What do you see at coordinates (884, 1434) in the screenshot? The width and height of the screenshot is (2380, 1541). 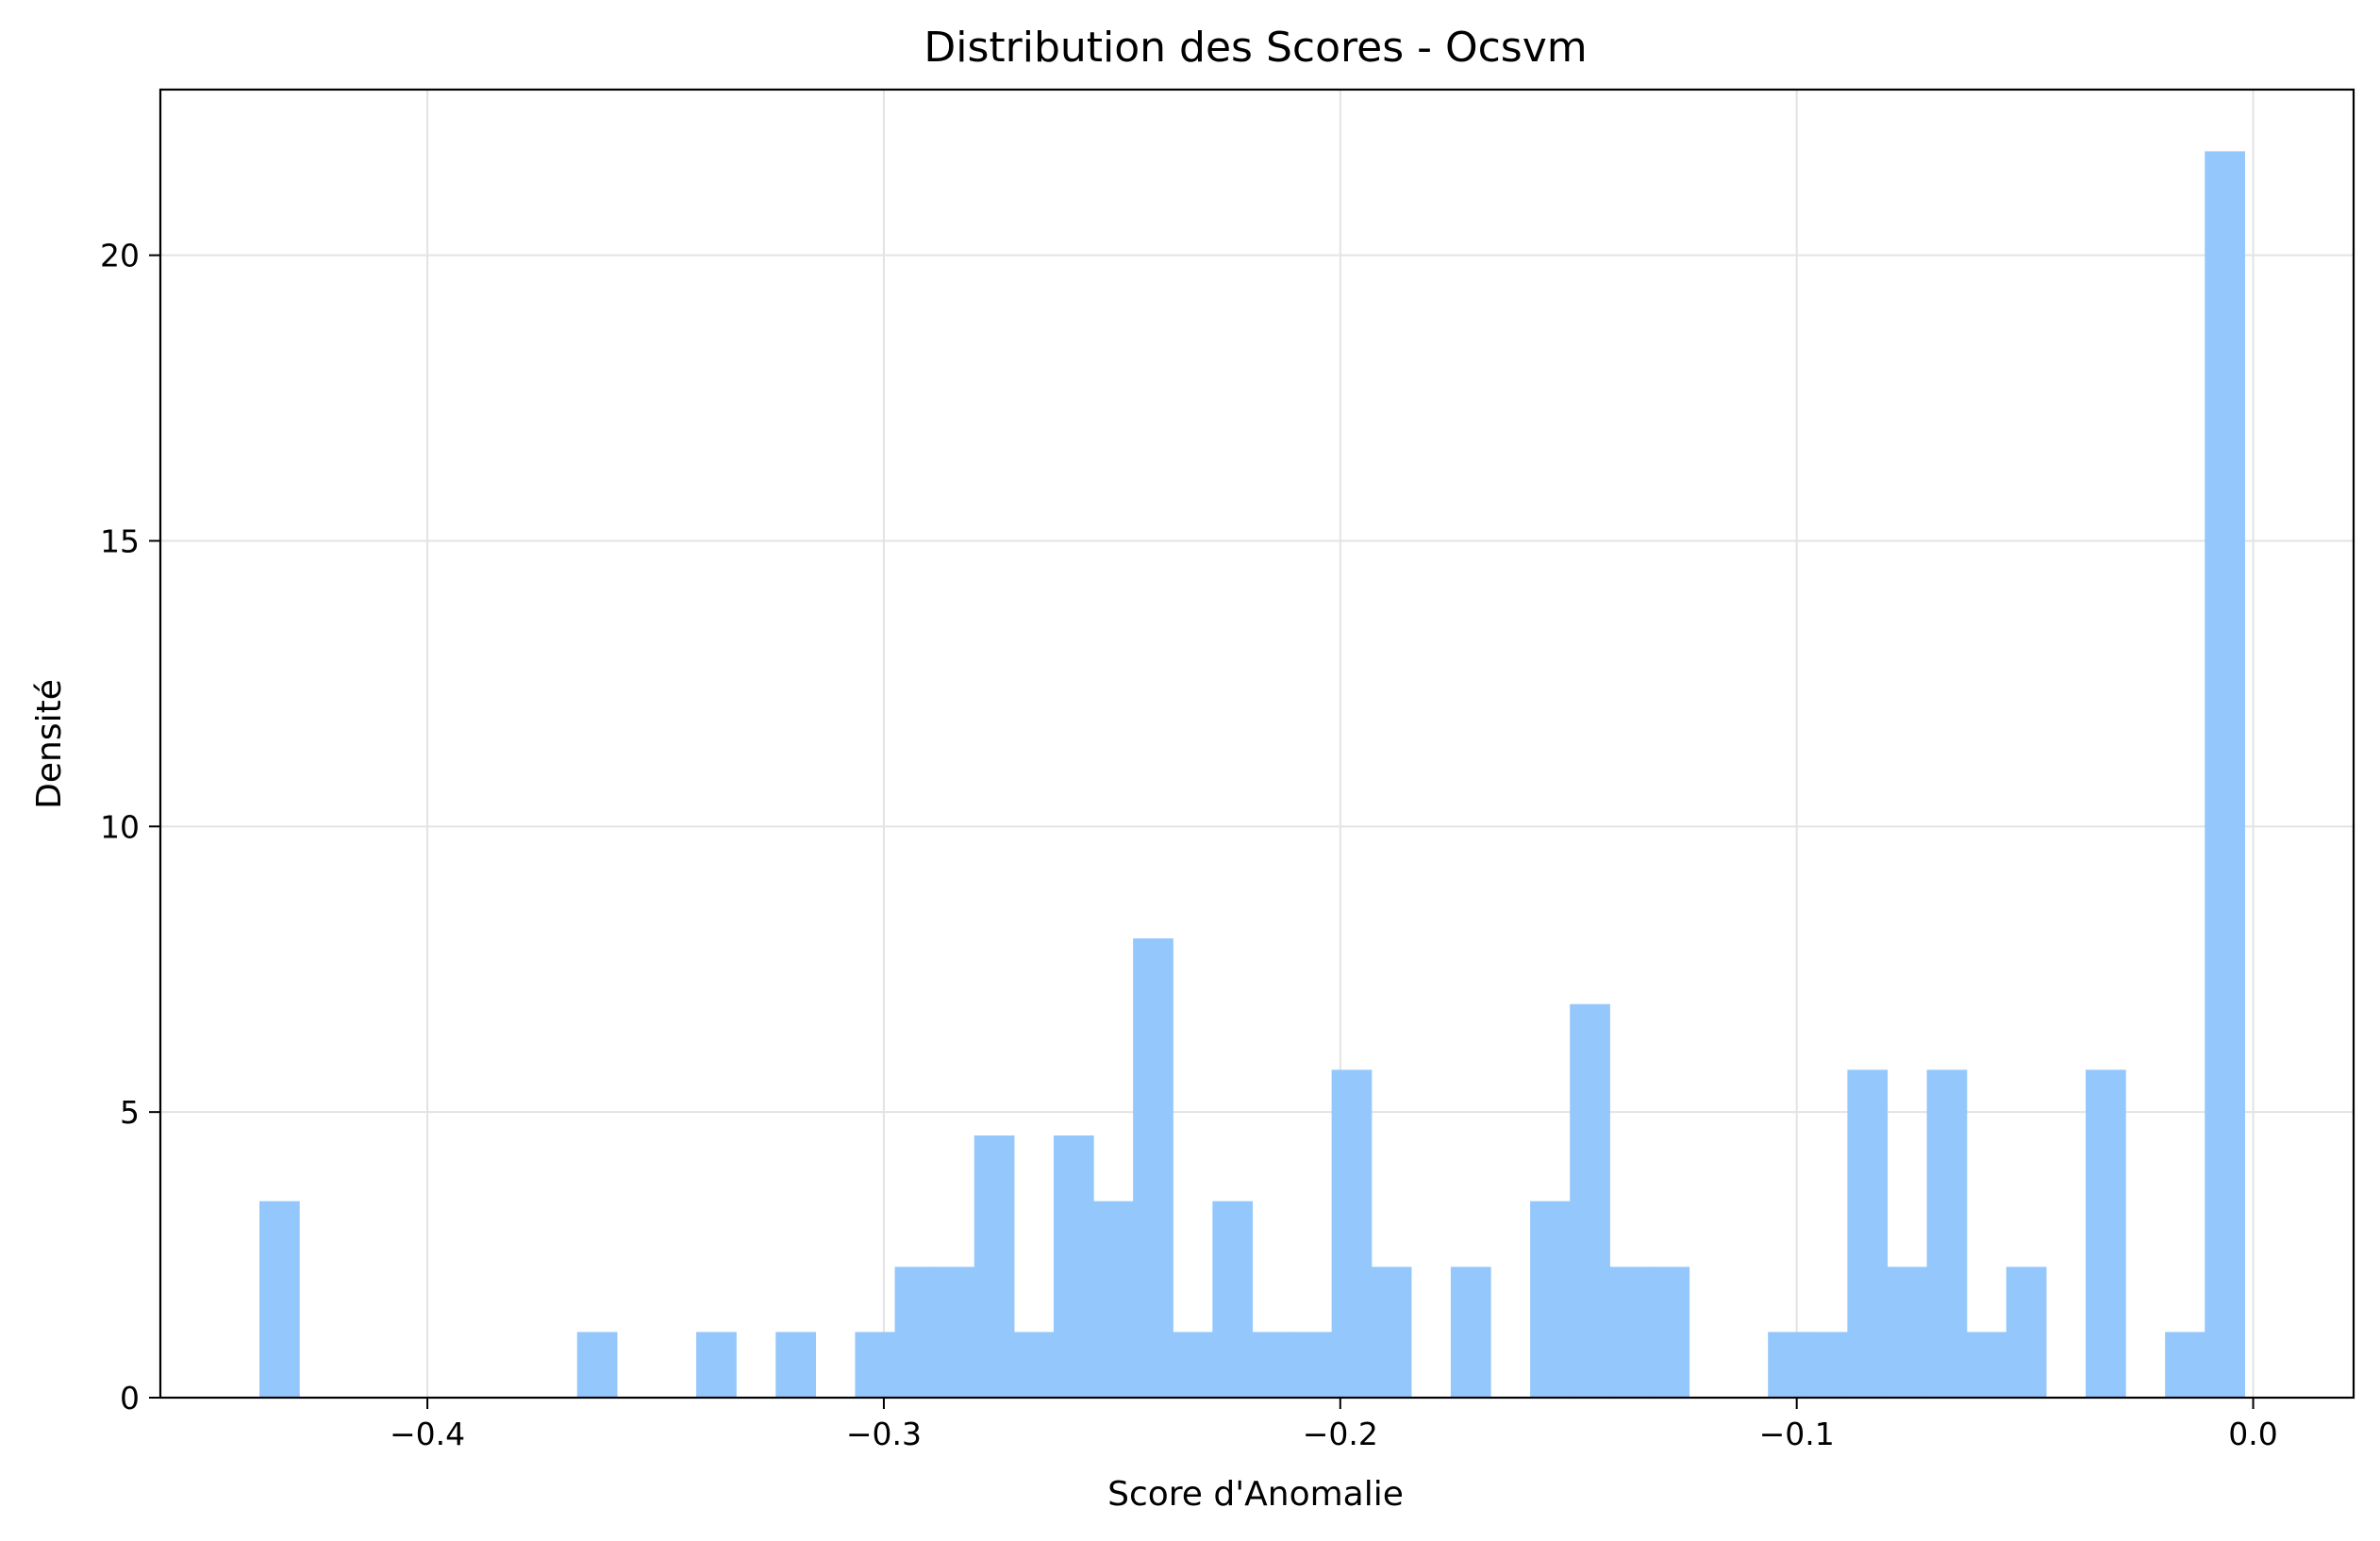 I see `x-tick-label-1: −0.3` at bounding box center [884, 1434].